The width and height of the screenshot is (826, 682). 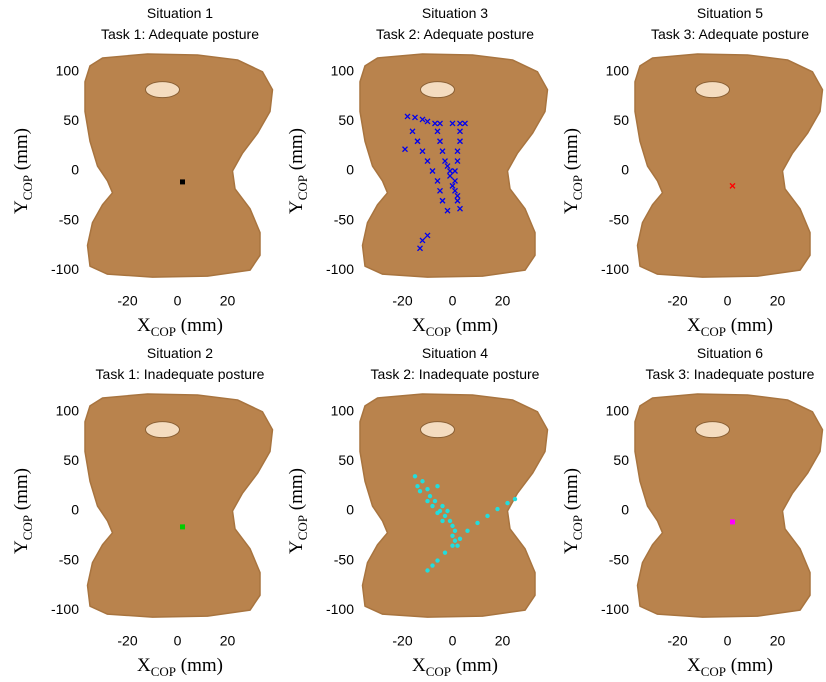 What do you see at coordinates (455, 34) in the screenshot?
I see `subtitle: Task 2: Adequate posture` at bounding box center [455, 34].